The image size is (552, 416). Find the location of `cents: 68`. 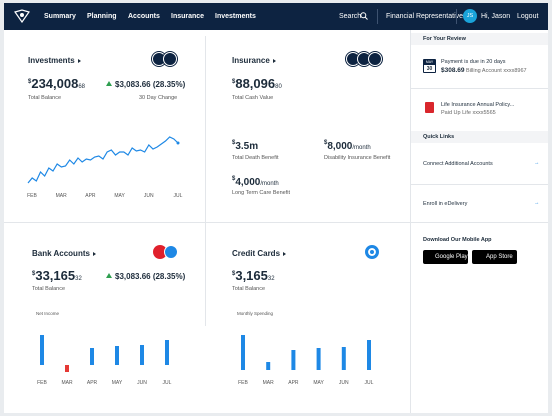

cents: 68 is located at coordinates (82, 87).